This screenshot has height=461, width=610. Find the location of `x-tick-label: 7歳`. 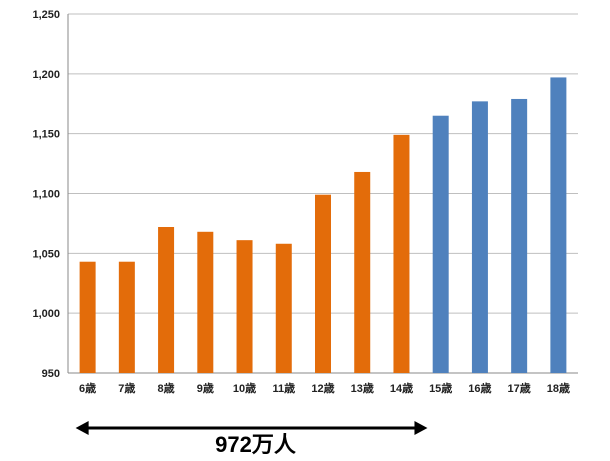

x-tick-label: 7歳 is located at coordinates (126, 388).